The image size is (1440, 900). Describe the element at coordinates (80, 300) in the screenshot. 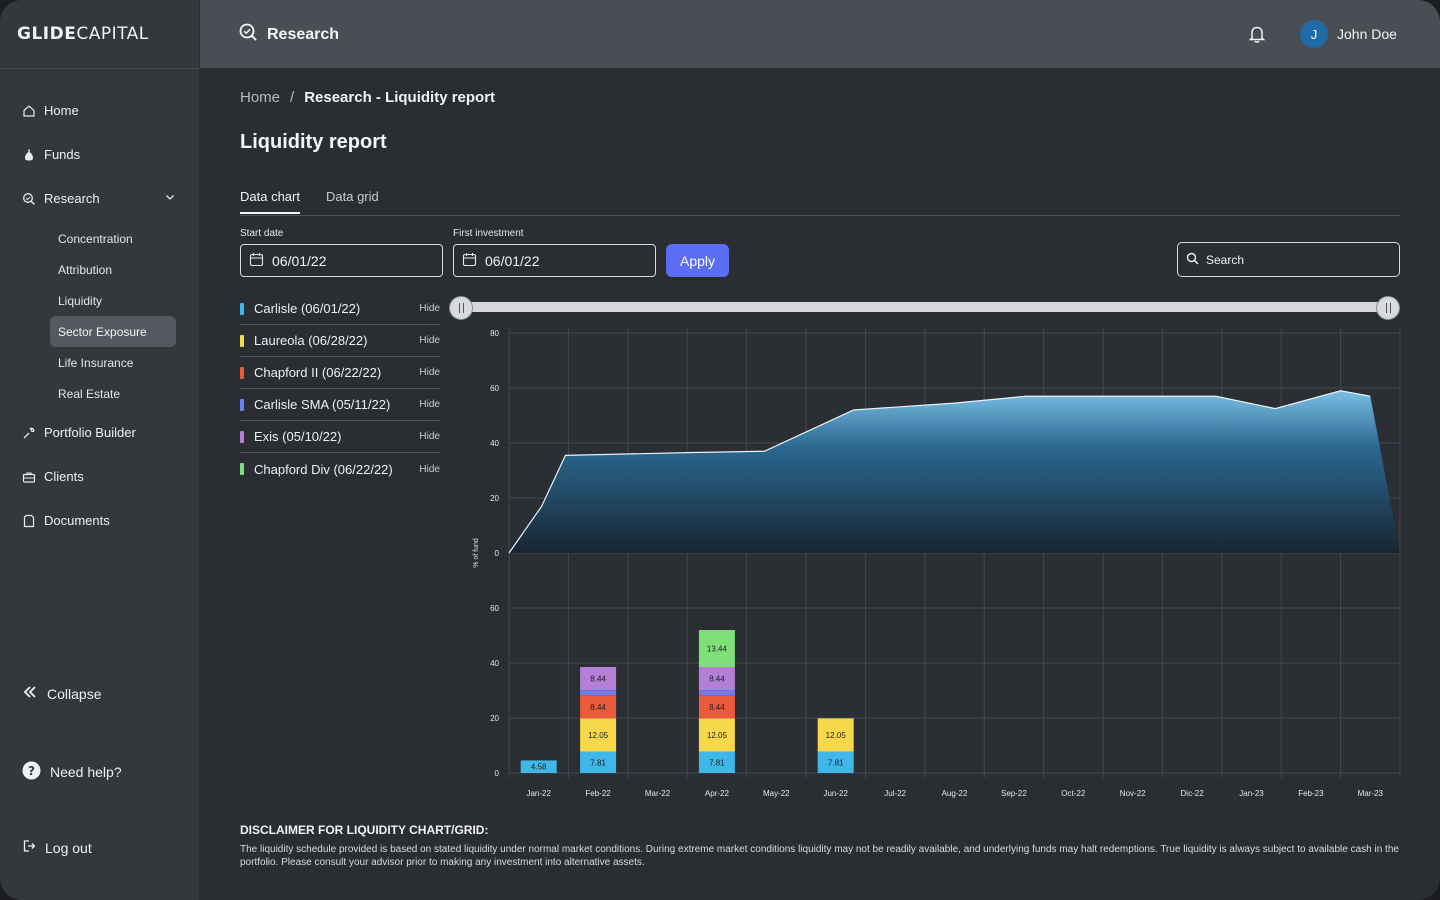

I see `sidebar-subitem-liquidity: Liquidity` at that location.